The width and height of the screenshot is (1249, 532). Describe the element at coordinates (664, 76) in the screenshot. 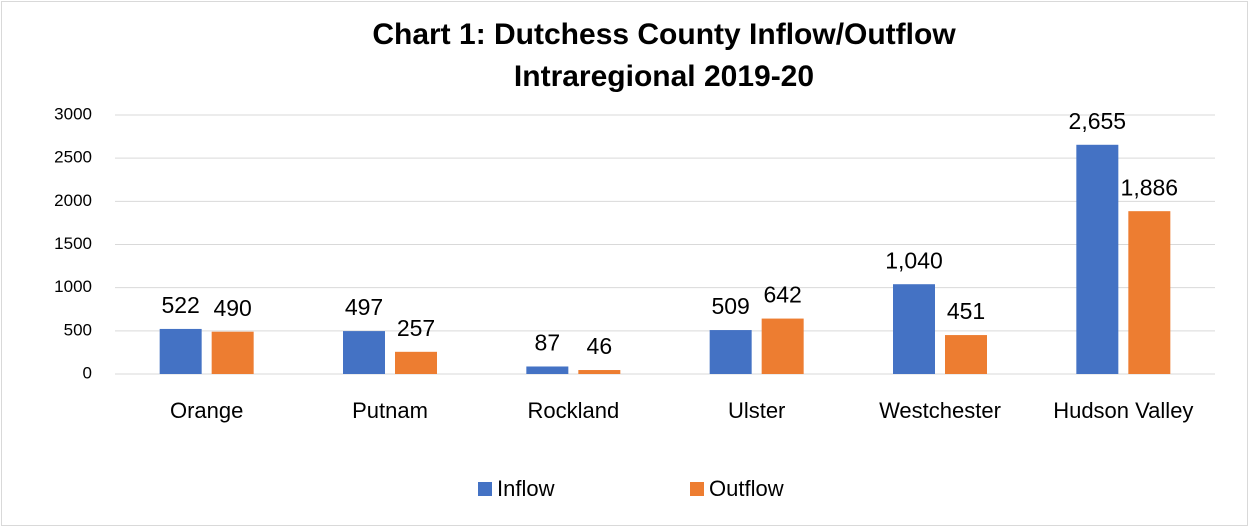

I see `chart-title: Intraregional 2019-20` at that location.